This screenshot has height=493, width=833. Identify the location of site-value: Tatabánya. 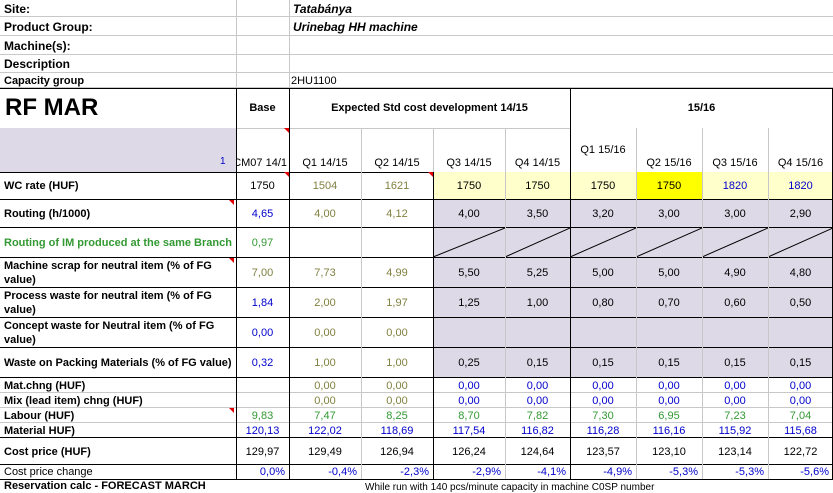
(322, 8).